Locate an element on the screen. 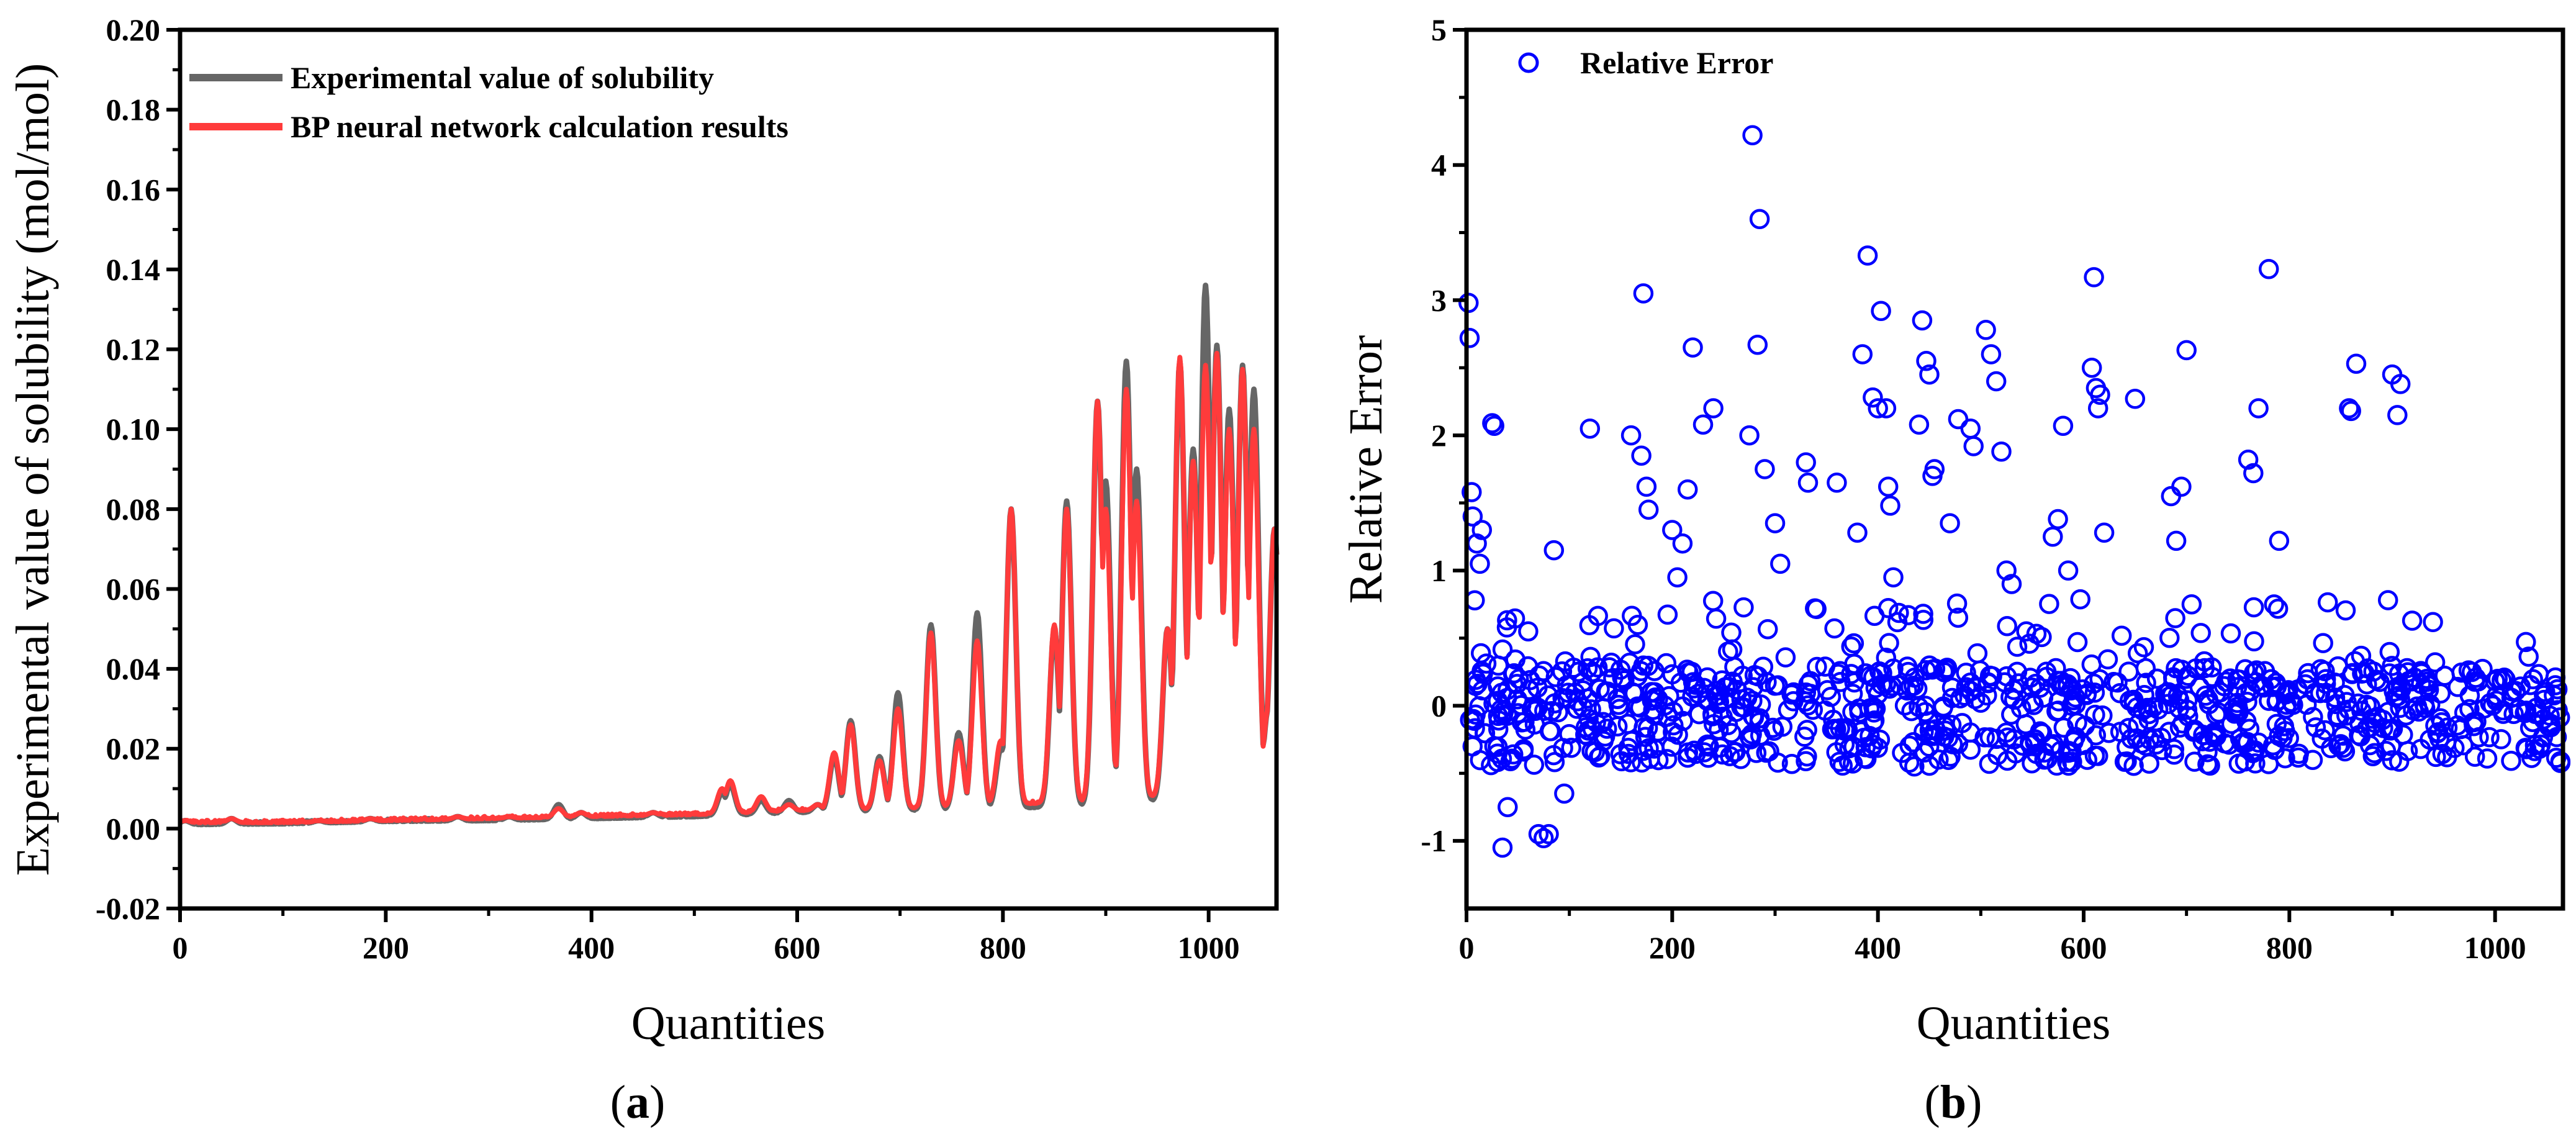  panel-b-xtick-label: 0 is located at coordinates (1467, 947).